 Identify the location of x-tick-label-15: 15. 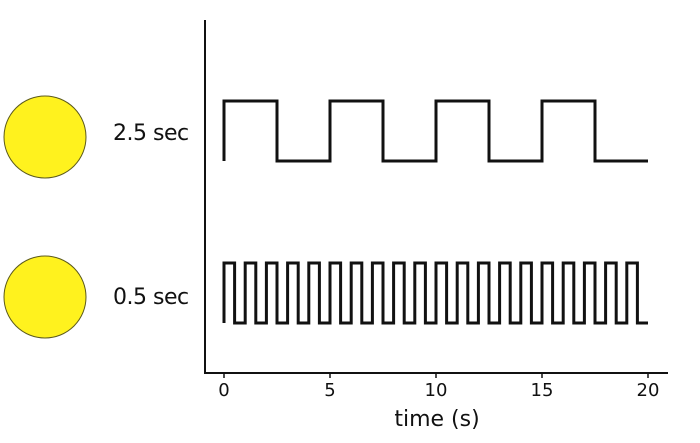
(542, 390).